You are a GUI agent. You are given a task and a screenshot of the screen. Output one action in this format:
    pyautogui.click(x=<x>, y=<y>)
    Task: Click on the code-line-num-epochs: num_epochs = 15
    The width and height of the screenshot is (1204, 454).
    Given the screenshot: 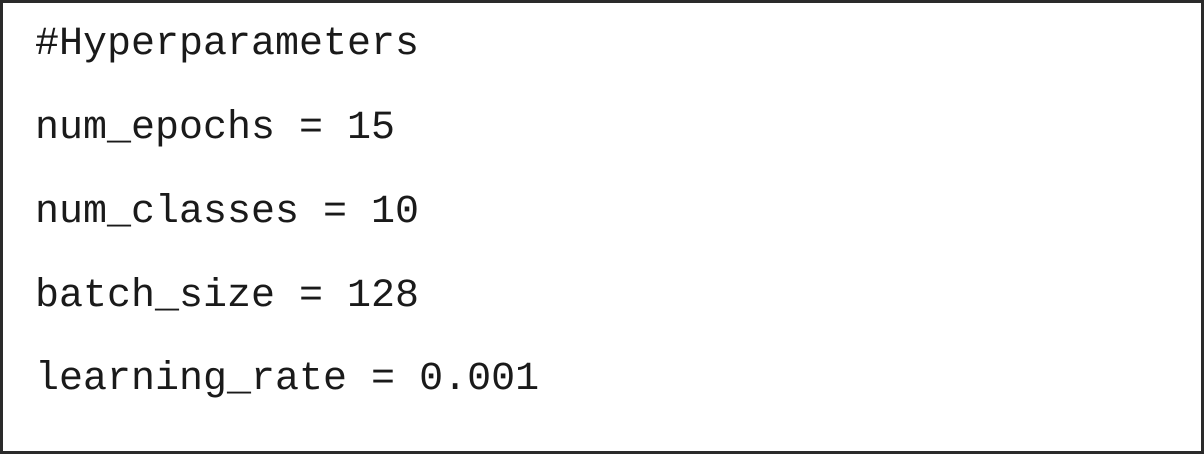 What is the action you would take?
    pyautogui.click(x=215, y=128)
    